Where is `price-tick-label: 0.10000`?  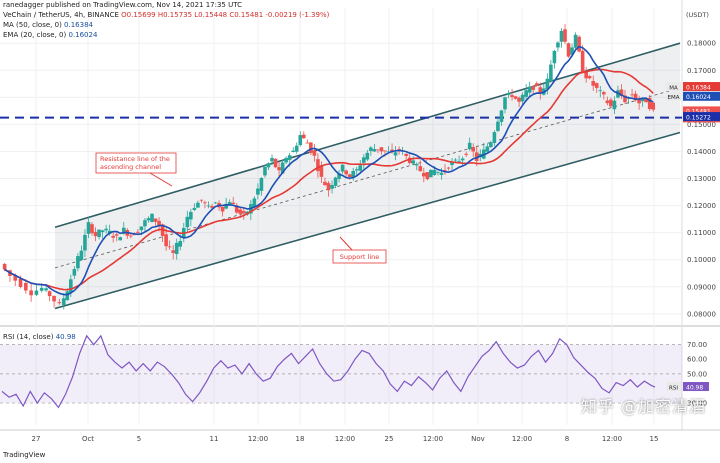
price-tick-label: 0.10000 is located at coordinates (701, 260).